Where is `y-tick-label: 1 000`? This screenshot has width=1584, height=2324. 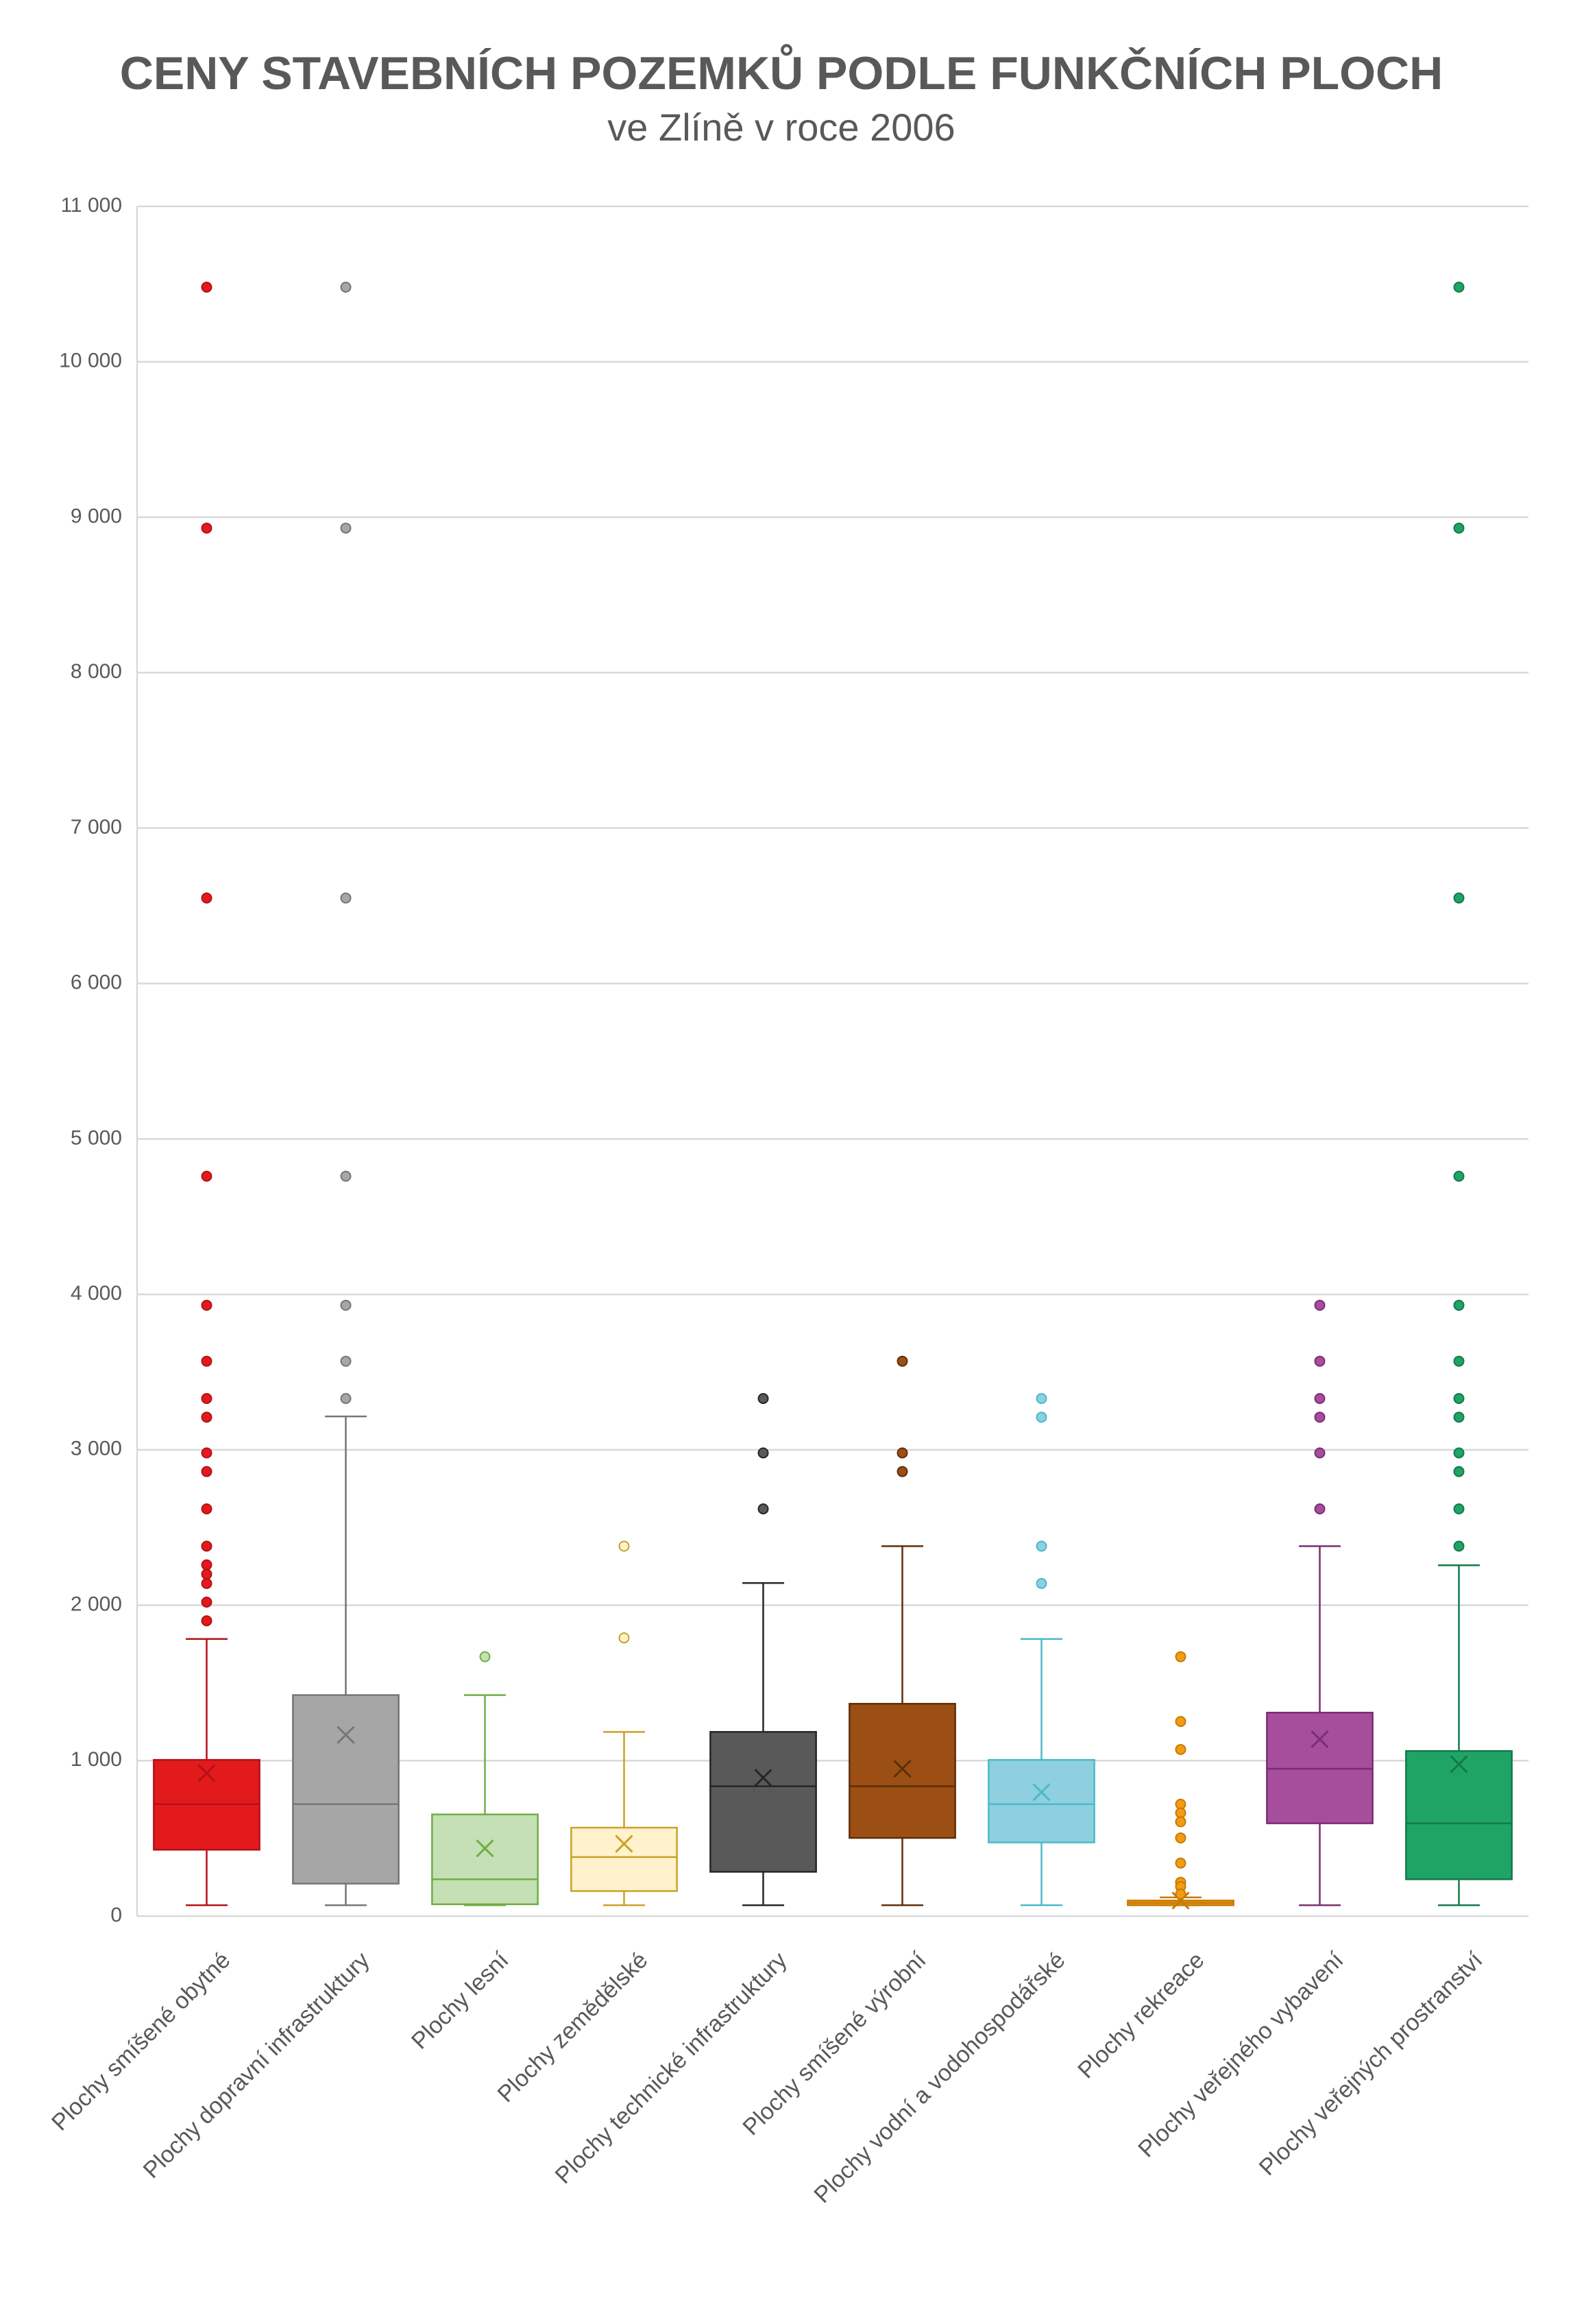 y-tick-label: 1 000 is located at coordinates (96, 1759).